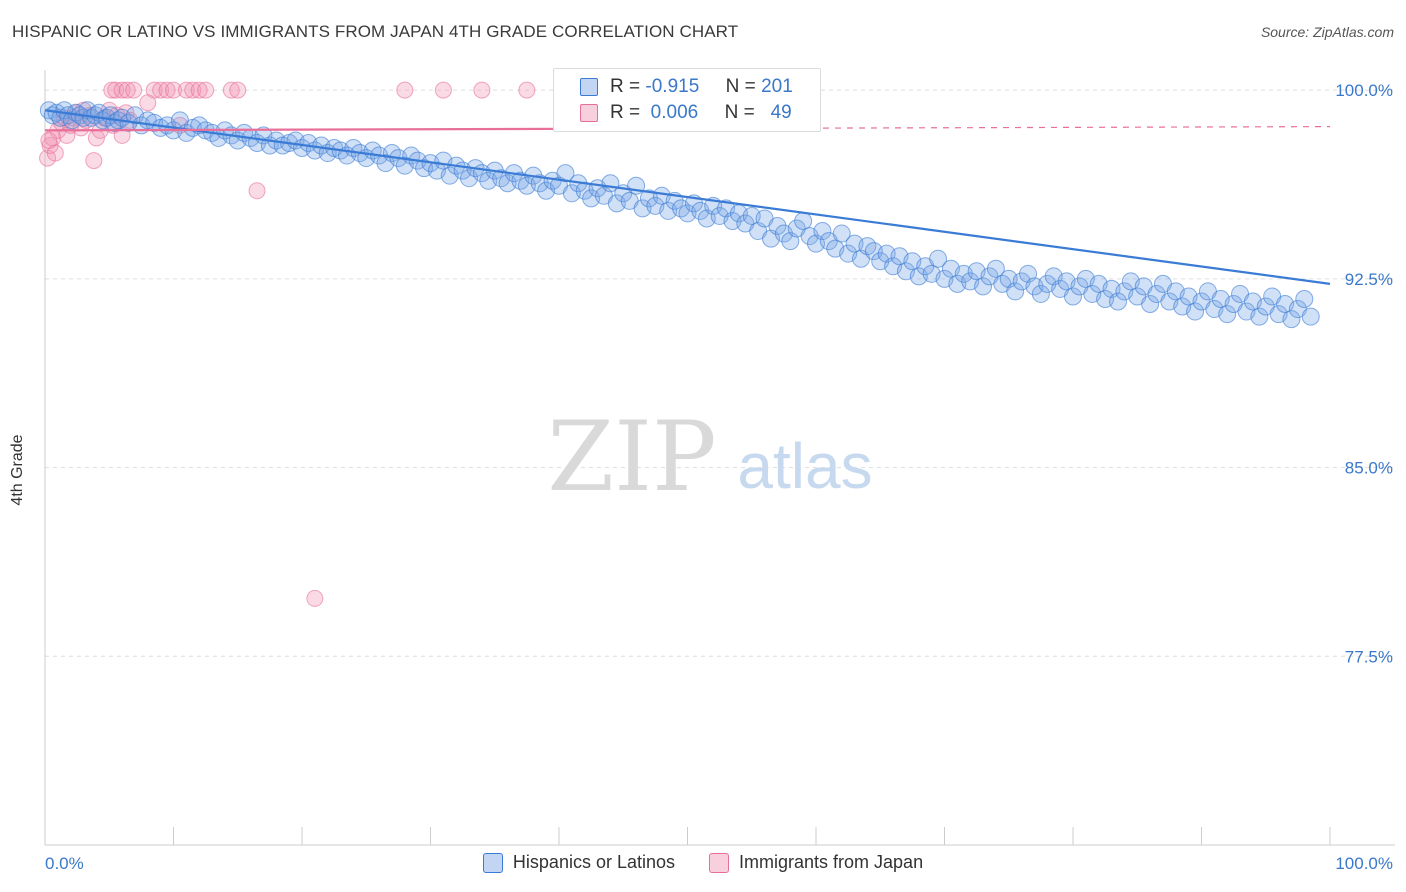  What do you see at coordinates (1327, 32) in the screenshot?
I see `source-label: Source: ZipAtlas.com` at bounding box center [1327, 32].